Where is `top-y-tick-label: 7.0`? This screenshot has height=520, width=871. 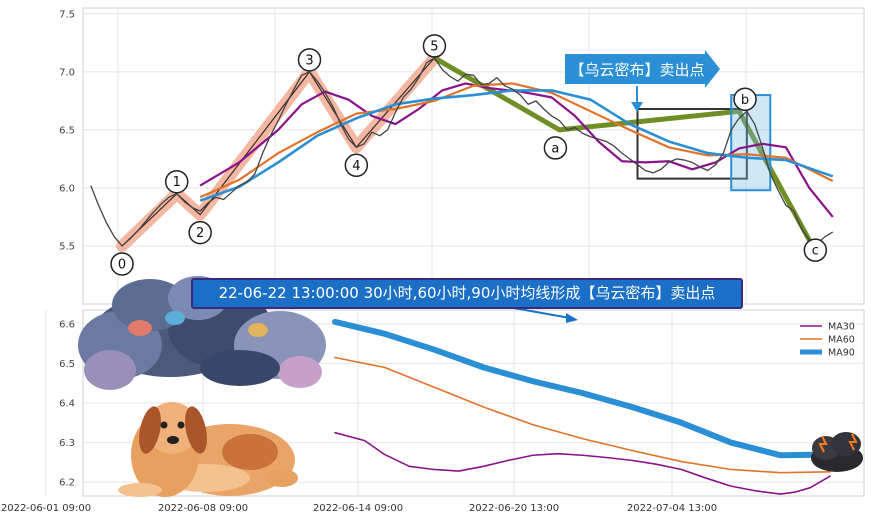
top-y-tick-label: 7.0 is located at coordinates (67, 72).